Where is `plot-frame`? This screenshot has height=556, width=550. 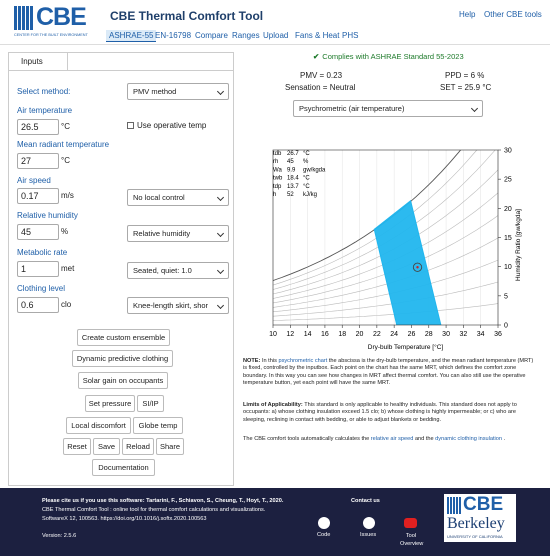 plot-frame is located at coordinates (385, 237).